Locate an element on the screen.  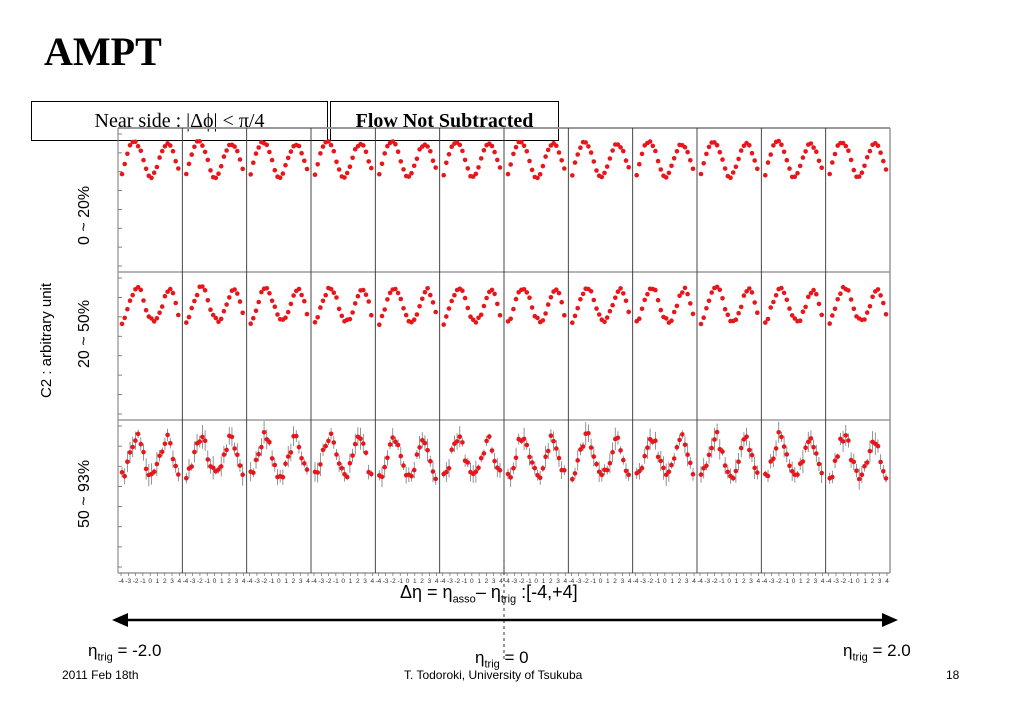
x-tick-label: 0 is located at coordinates (343, 581).